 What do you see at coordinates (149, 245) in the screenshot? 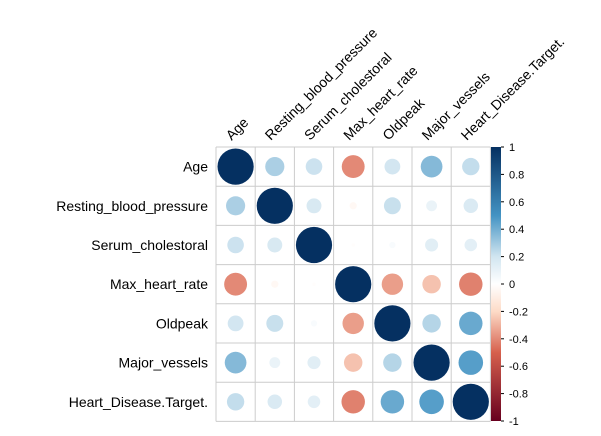
I see `row-label: Serum_cholestoral` at bounding box center [149, 245].